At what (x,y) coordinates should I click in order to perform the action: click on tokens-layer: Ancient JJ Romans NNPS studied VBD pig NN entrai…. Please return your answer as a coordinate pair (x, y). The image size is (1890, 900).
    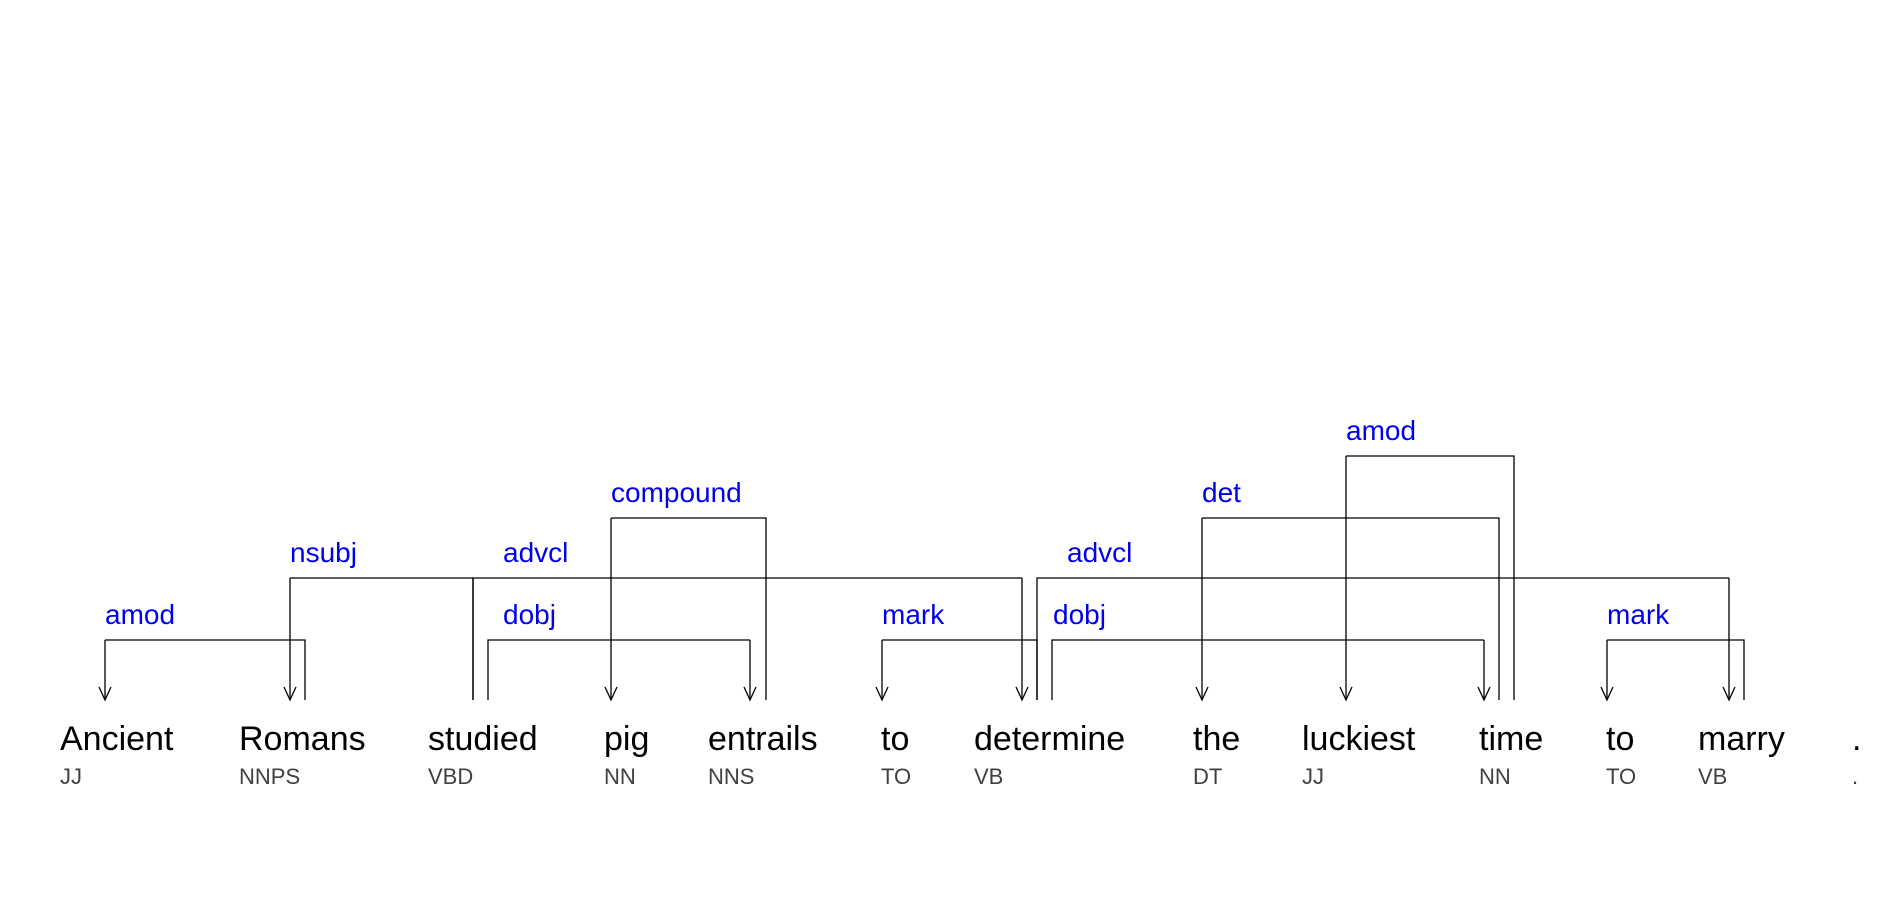
    Looking at the image, I should click on (960, 754).